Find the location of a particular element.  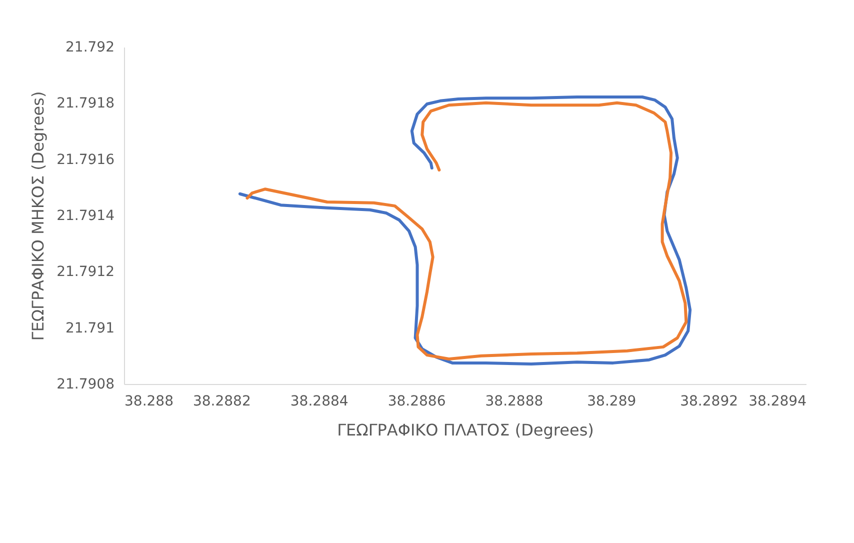

x-tick-label: 38.288 is located at coordinates (149, 402).